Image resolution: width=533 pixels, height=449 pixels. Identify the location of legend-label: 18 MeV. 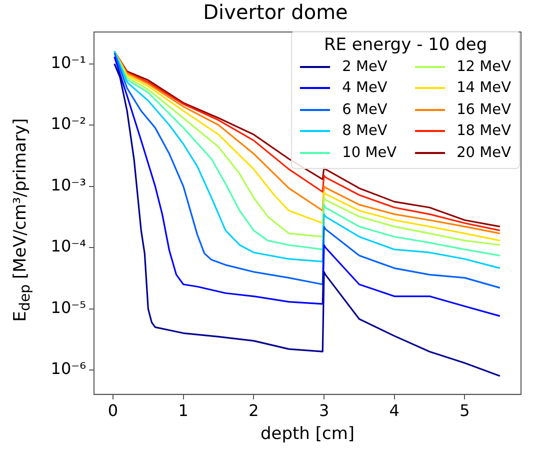
(483, 131).